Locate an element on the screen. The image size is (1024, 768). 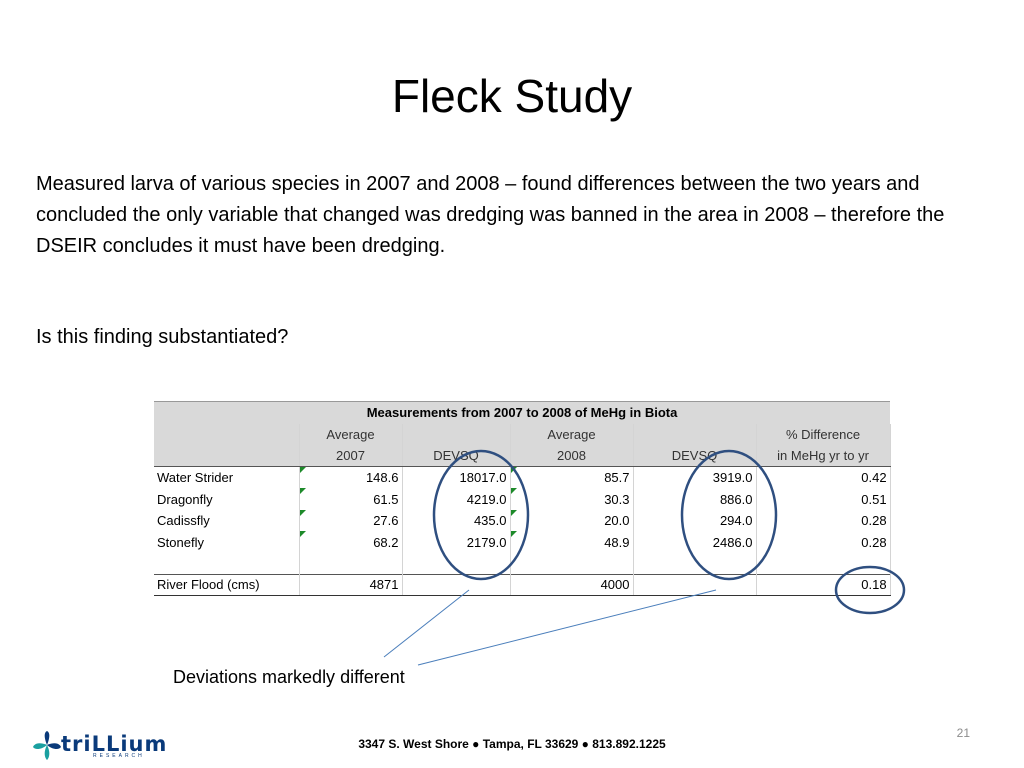
callout-line-right is located at coordinates (567, 627).